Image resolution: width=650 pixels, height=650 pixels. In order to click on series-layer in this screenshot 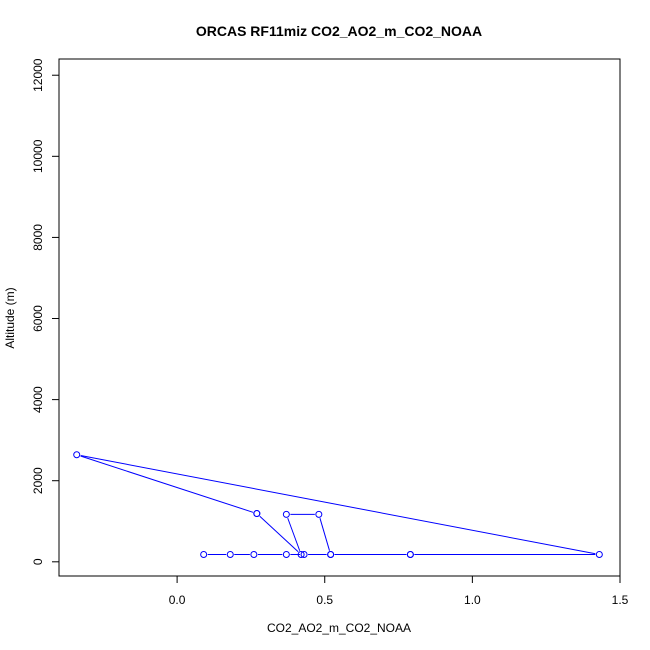, I will do `click(338, 505)`.